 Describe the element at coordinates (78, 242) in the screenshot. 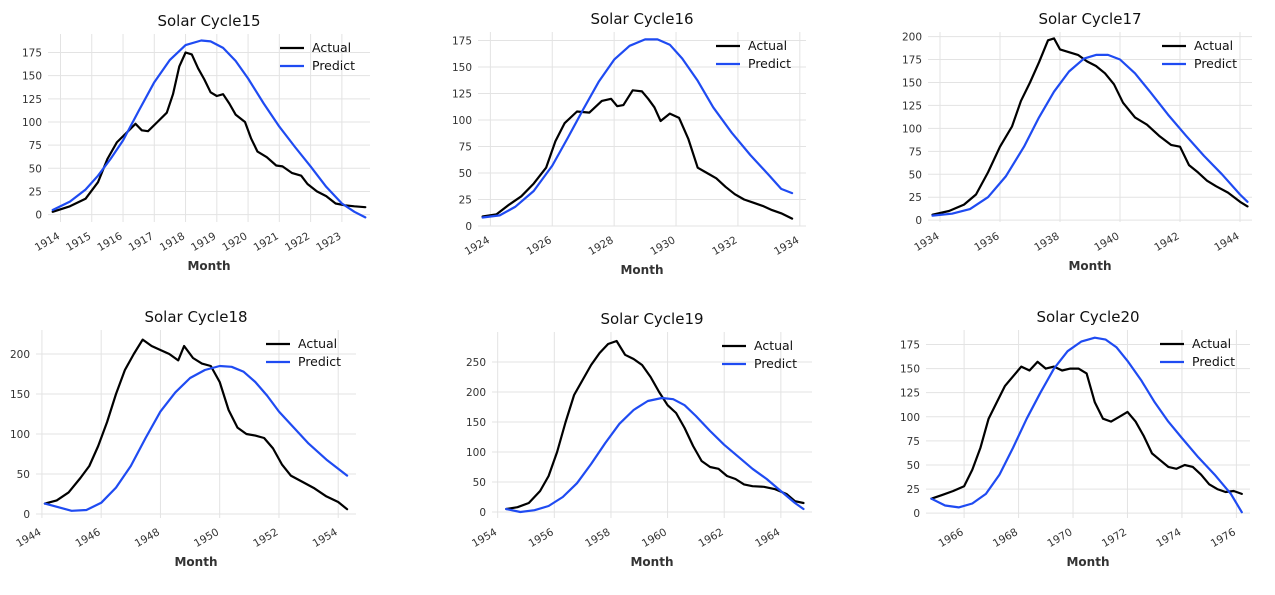

I see `x-tick-label: 1915` at that location.